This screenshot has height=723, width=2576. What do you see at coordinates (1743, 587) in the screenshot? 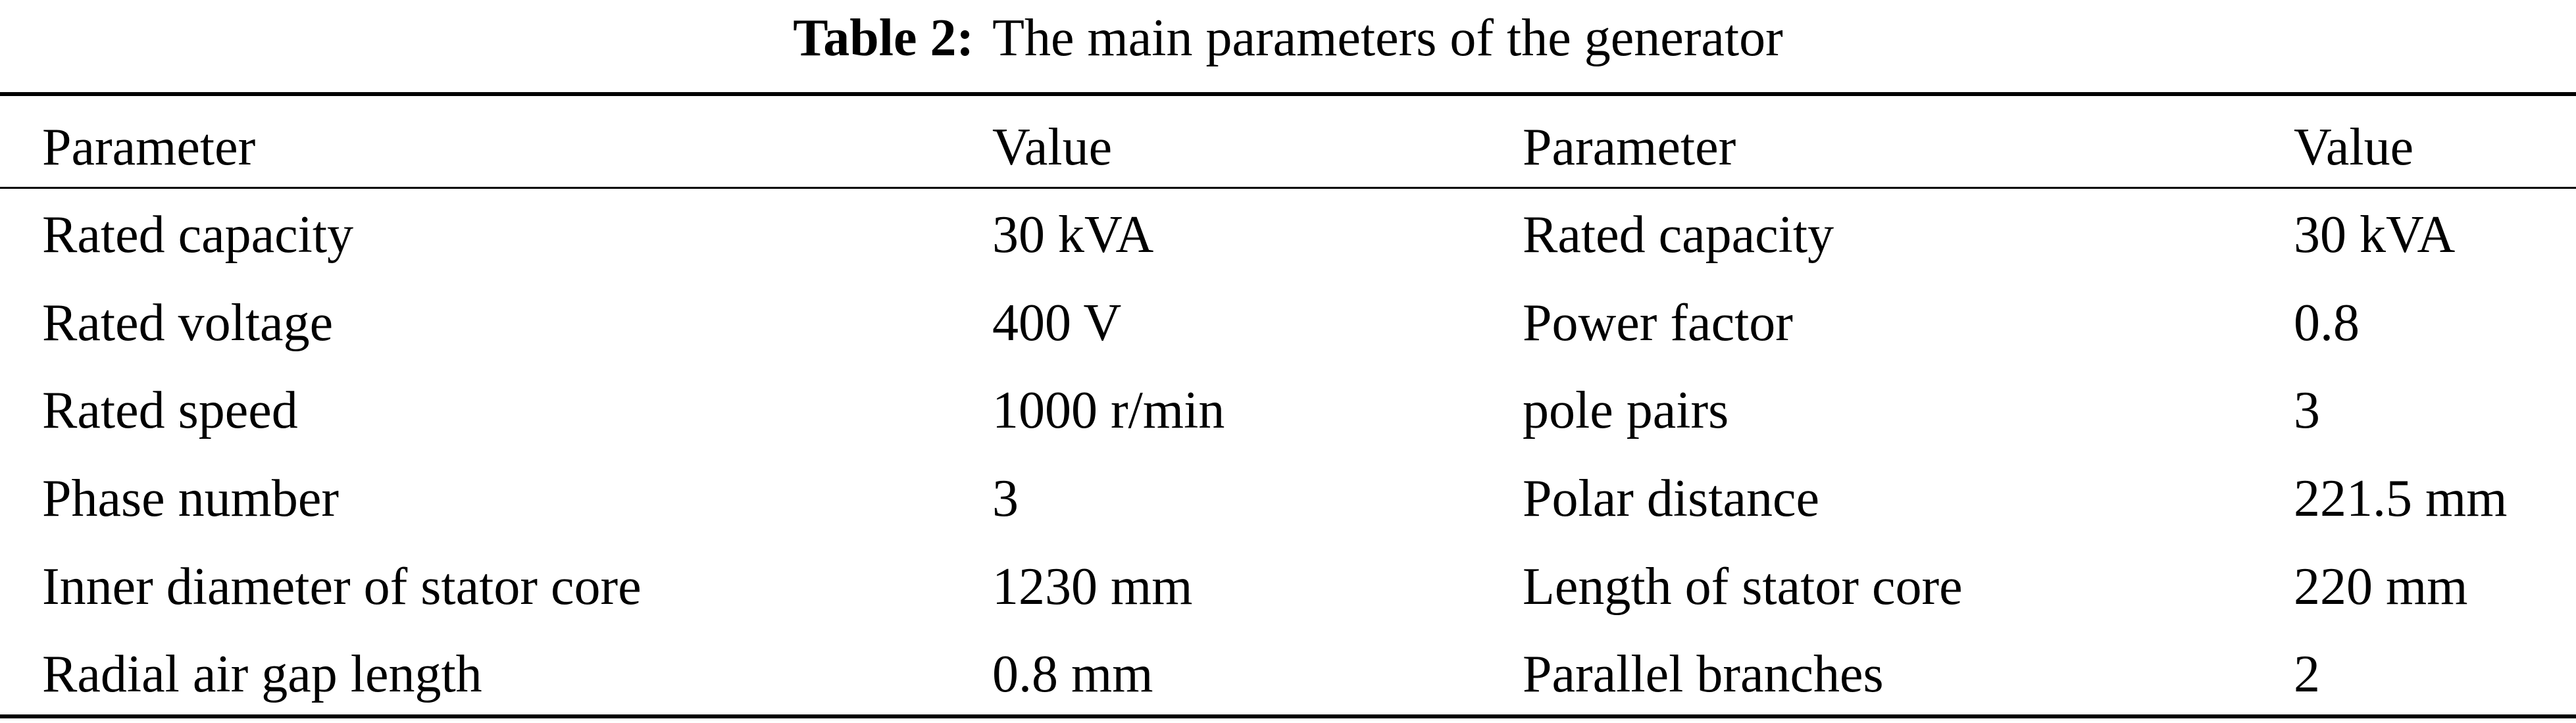
I see `table-cell: Length of stator core` at bounding box center [1743, 587].